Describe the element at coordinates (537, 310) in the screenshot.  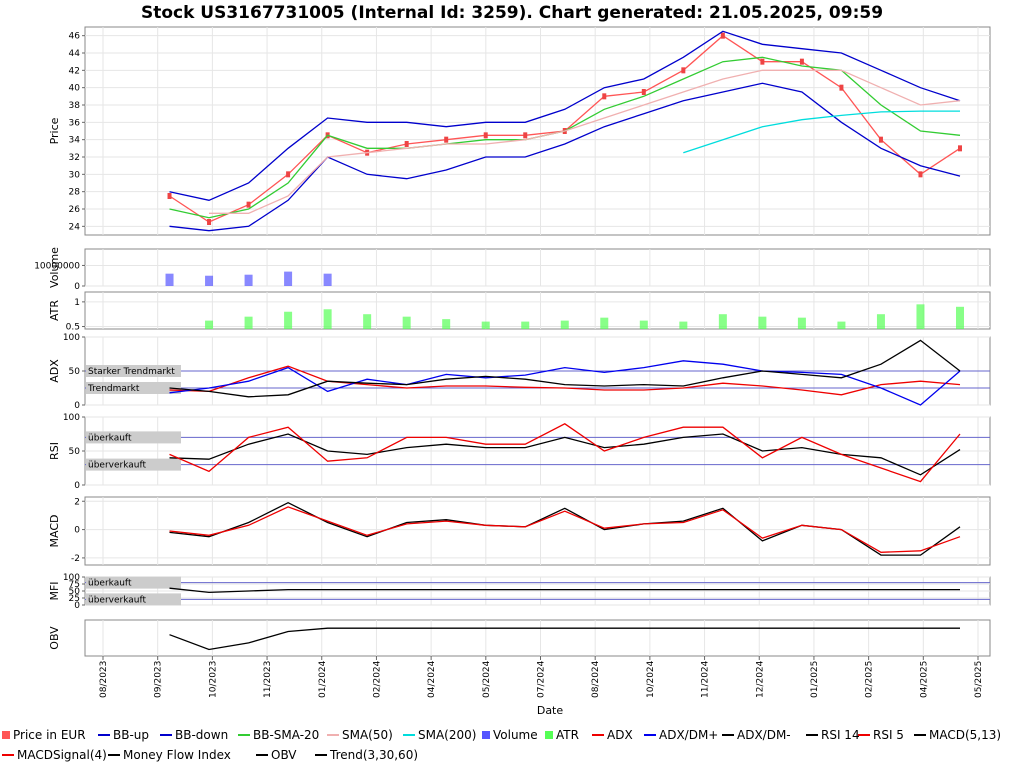
I see `panel-frame` at that location.